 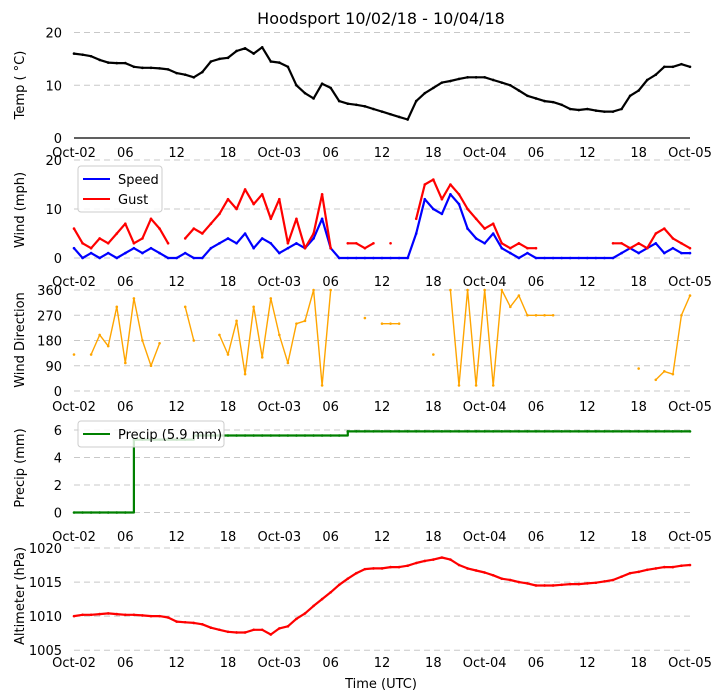 I want to click on y-axis-label: Wind (mph), so click(x=20, y=210).